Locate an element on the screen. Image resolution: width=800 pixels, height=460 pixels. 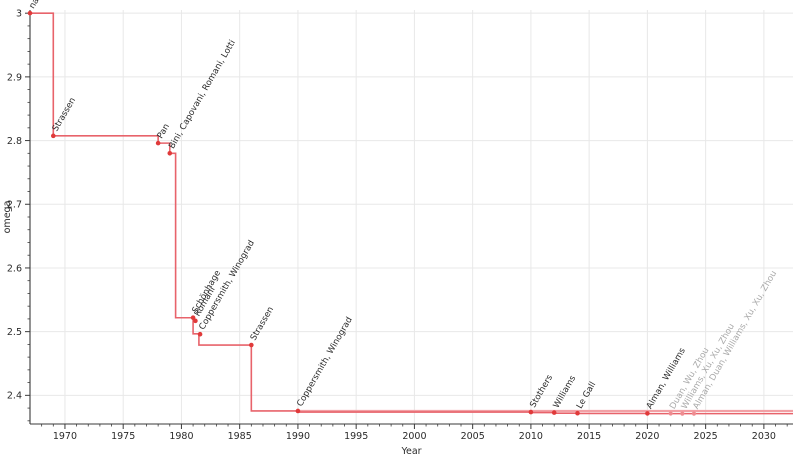
y-tick-label: 2.6 is located at coordinates (14, 268).